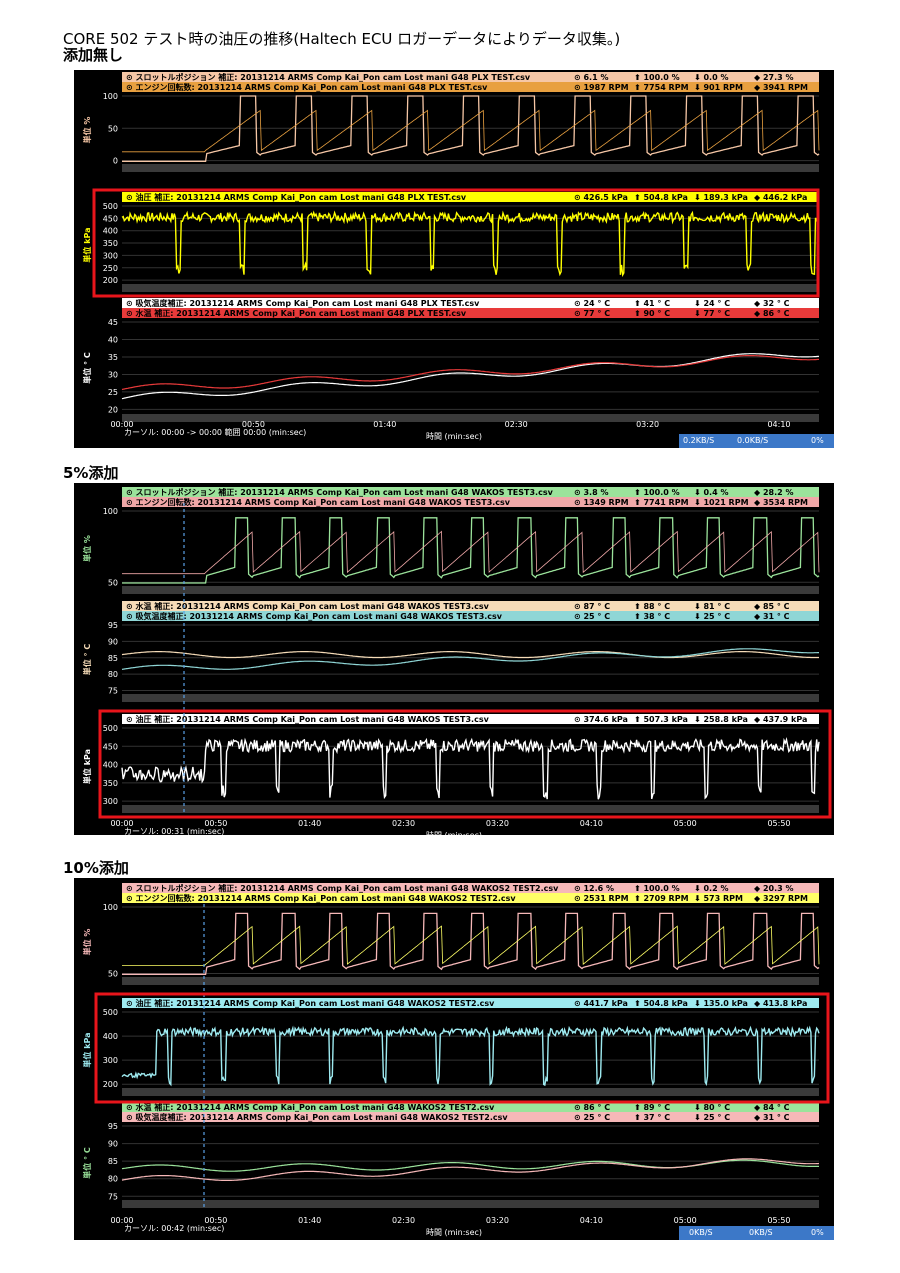  I want to click on x-tick-label: 01:40, so click(309, 1220).